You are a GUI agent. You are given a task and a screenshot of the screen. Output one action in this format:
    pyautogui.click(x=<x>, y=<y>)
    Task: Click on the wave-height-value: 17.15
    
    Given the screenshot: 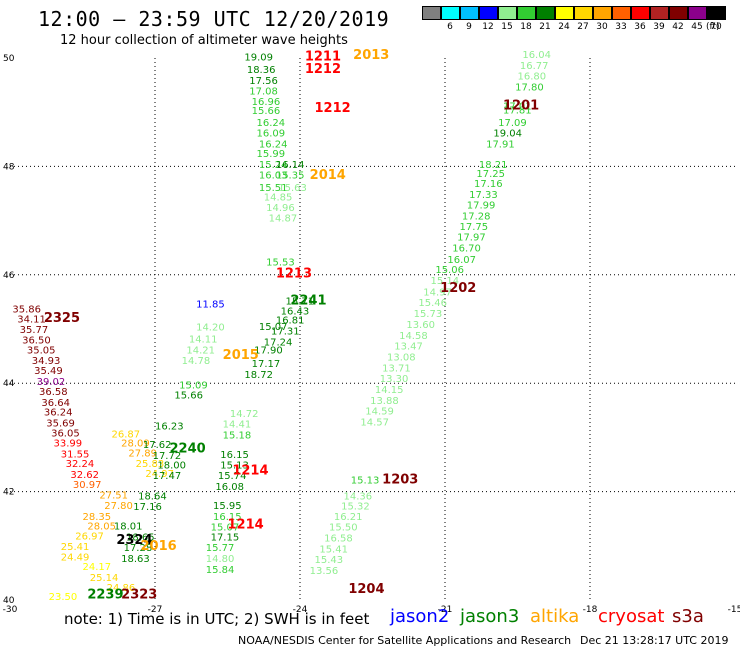 What is the action you would take?
    pyautogui.click(x=225, y=537)
    